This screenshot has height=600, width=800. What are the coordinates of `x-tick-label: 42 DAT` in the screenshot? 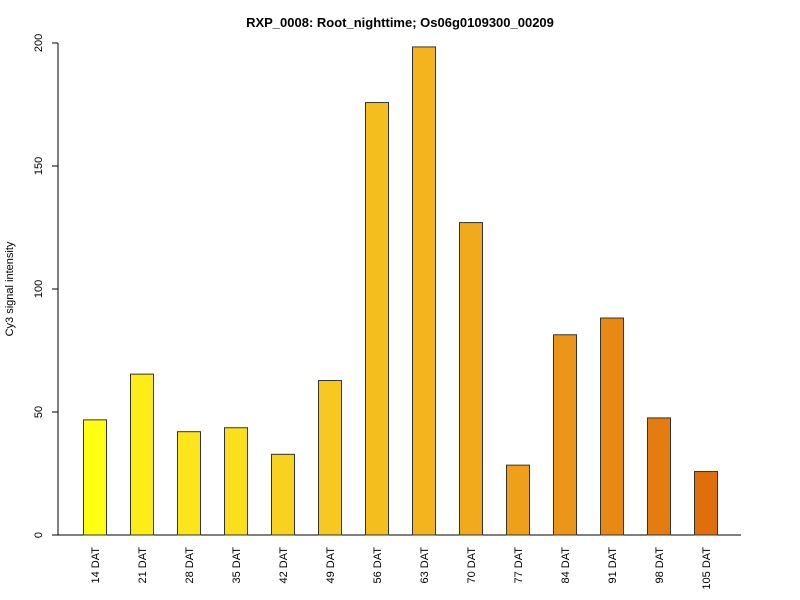 It's located at (284, 565).